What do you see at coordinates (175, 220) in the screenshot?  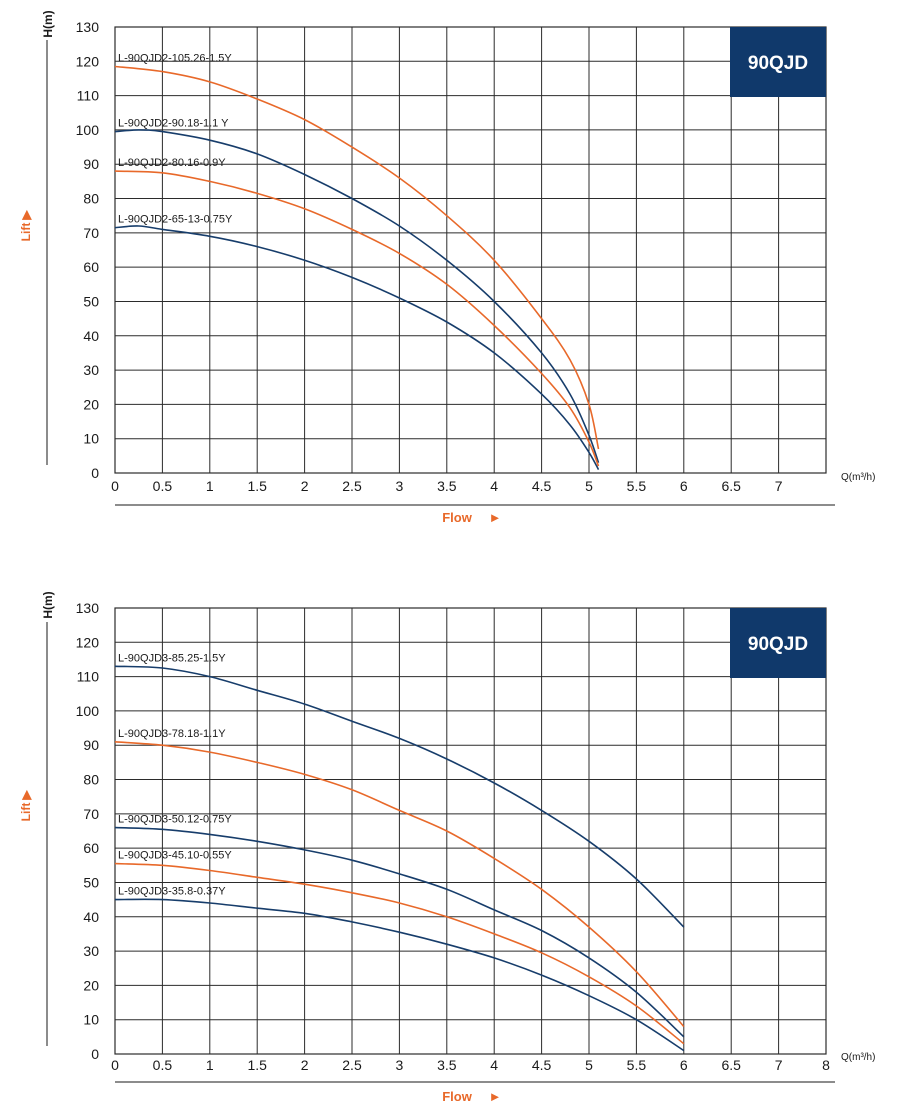 I see `series-label-3: L-90QJD2-65-13-0.75Y` at bounding box center [175, 220].